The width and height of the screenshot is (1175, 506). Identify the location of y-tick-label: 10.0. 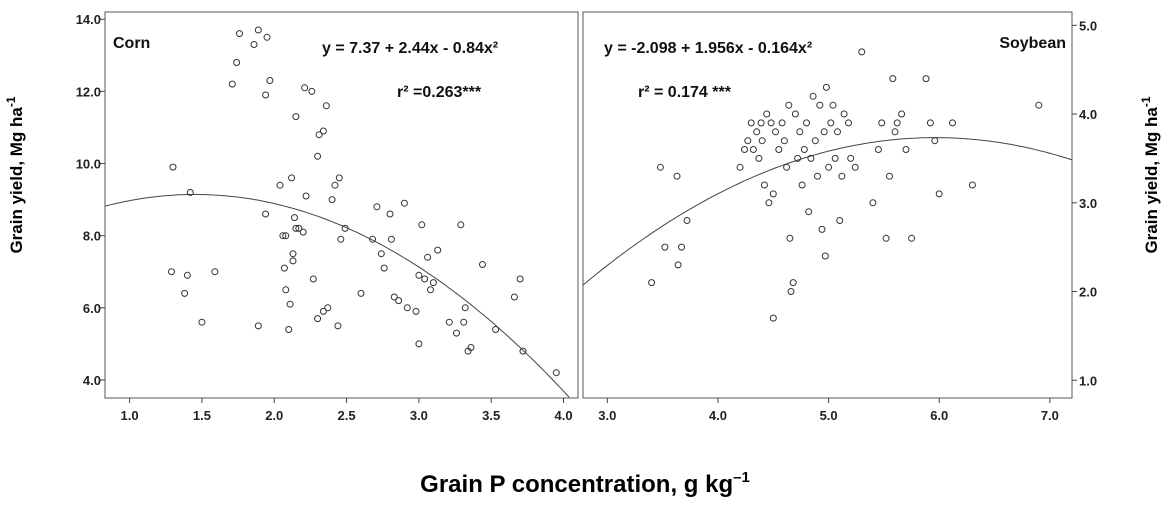
(88, 164).